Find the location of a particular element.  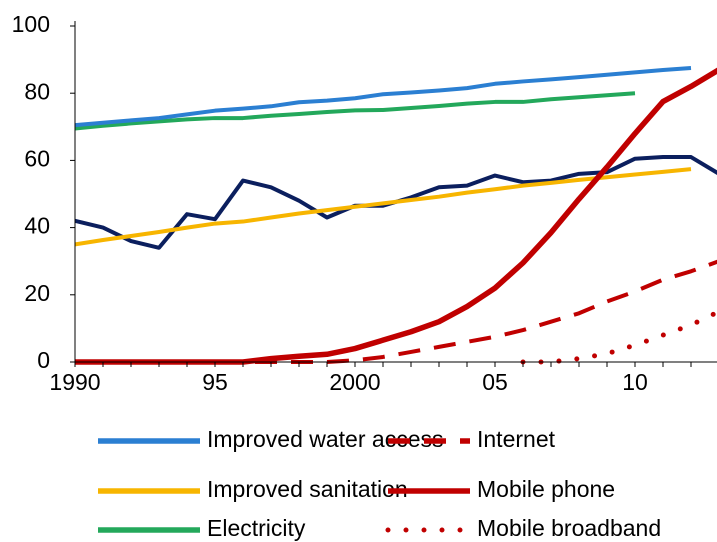

y-tick-label: 100 is located at coordinates (31, 24).